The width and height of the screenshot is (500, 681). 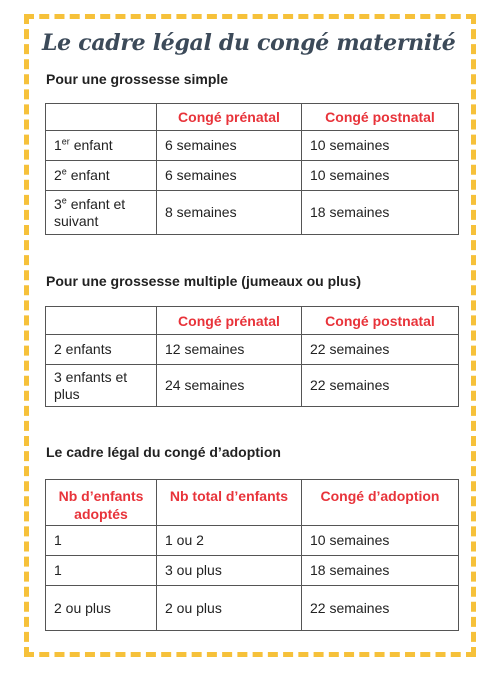 What do you see at coordinates (229, 212) in the screenshot?
I see `cell-prenatal: 8 semaines` at bounding box center [229, 212].